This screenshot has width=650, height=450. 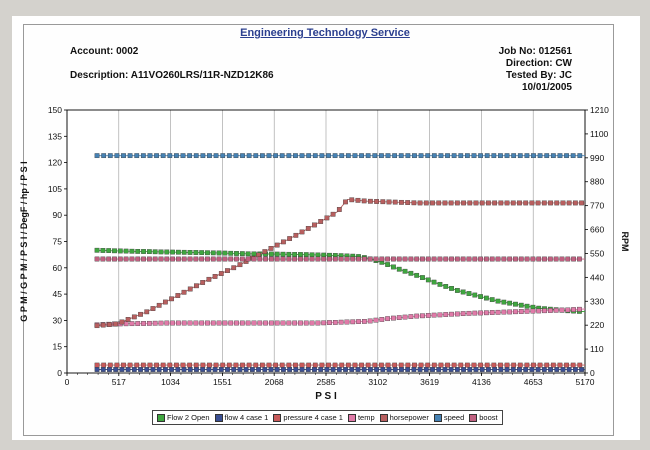 I want to click on legend-item: pressure 4 case 1, so click(x=308, y=417).